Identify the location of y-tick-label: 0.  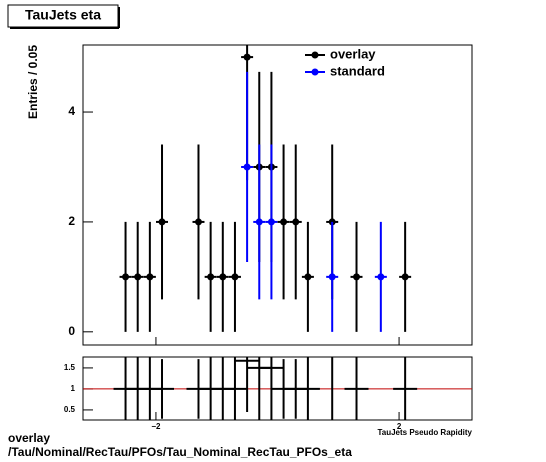
(71, 331).